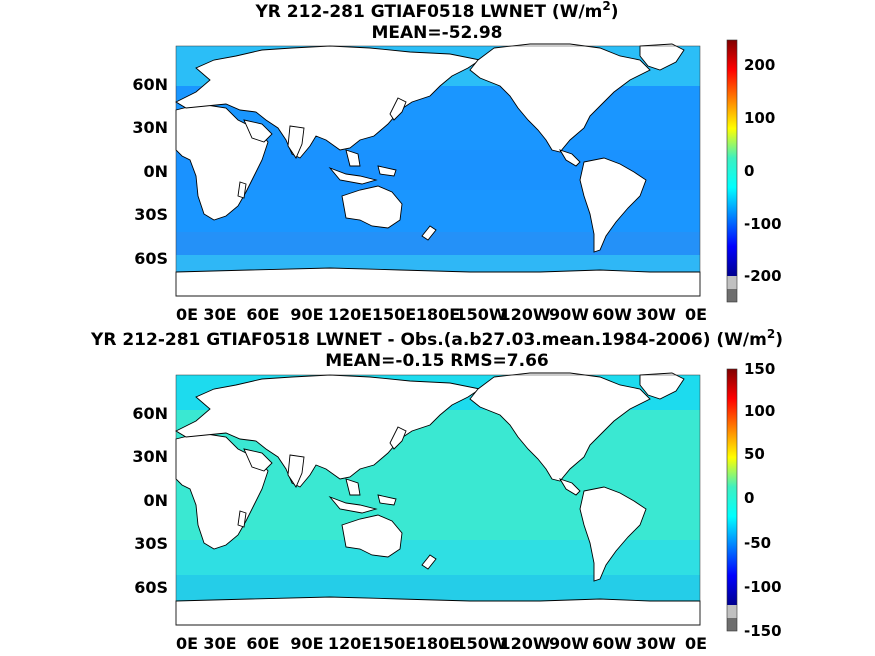 The image size is (875, 656). What do you see at coordinates (732, 158) in the screenshot?
I see `colorbar-top-gradient` at bounding box center [732, 158].